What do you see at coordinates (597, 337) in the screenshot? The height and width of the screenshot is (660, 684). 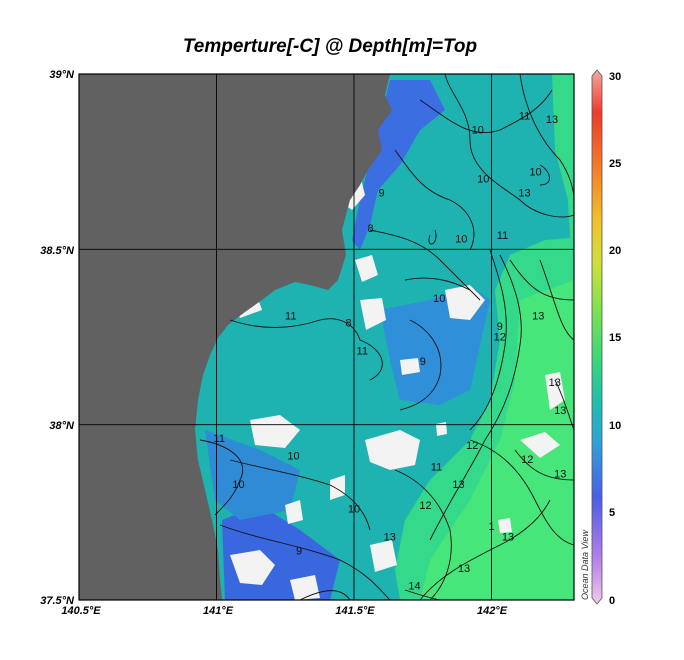 I see `colorbar-ramp` at bounding box center [597, 337].